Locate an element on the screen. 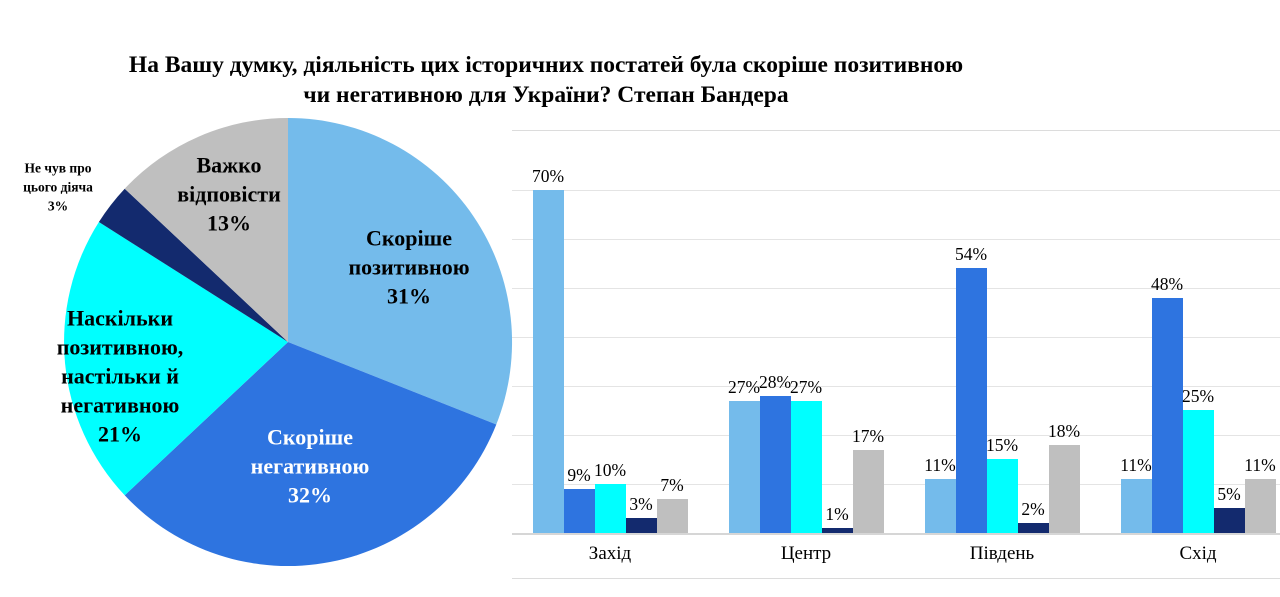  bar-Південь-mixed is located at coordinates (1002, 496).